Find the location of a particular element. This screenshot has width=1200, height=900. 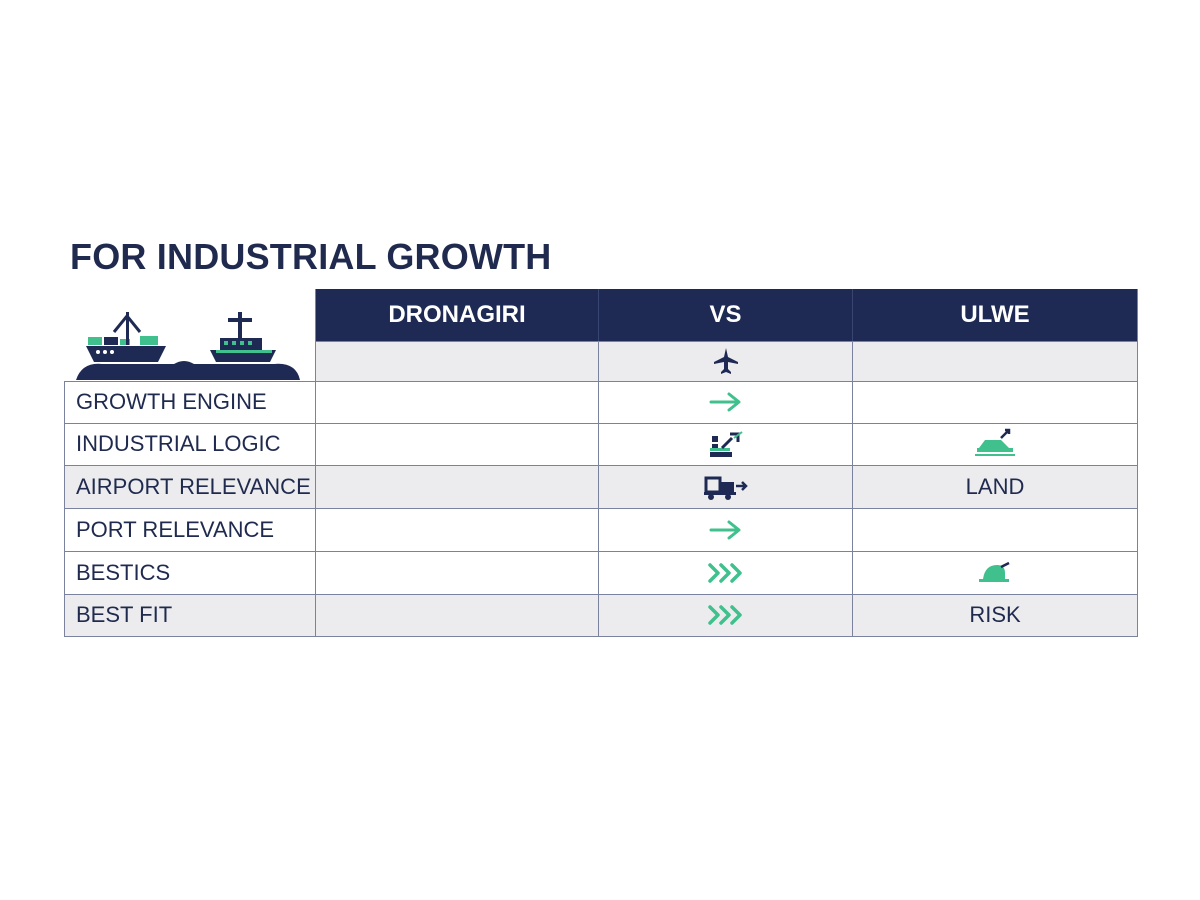

header-ulwe: ULWE is located at coordinates (995, 315).